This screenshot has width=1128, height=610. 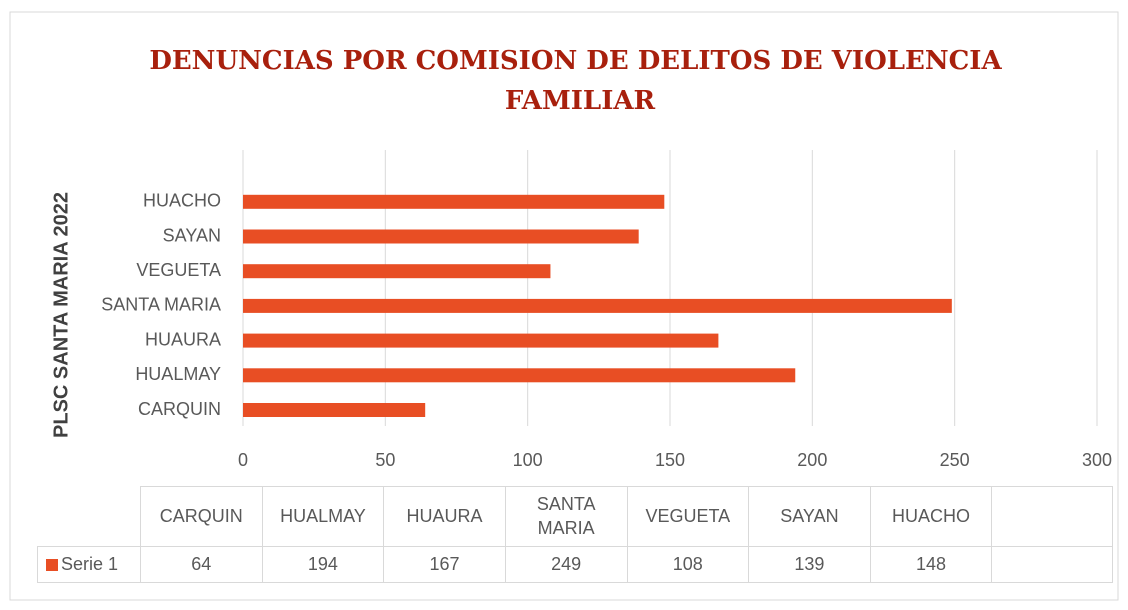 I want to click on y-axis-label: PLSC SANTA MARIA 2022, so click(x=61, y=315).